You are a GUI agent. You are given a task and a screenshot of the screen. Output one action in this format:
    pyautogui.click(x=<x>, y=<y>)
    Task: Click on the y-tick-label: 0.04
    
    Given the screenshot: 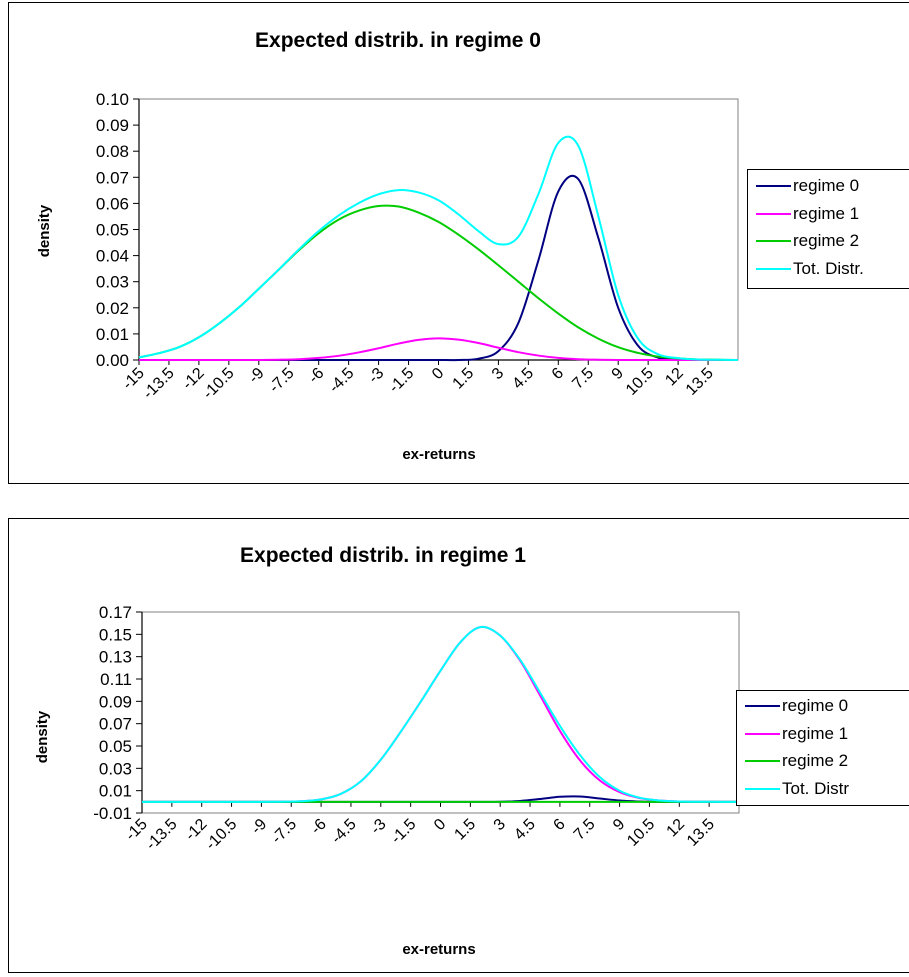 What is the action you would take?
    pyautogui.click(x=112, y=256)
    